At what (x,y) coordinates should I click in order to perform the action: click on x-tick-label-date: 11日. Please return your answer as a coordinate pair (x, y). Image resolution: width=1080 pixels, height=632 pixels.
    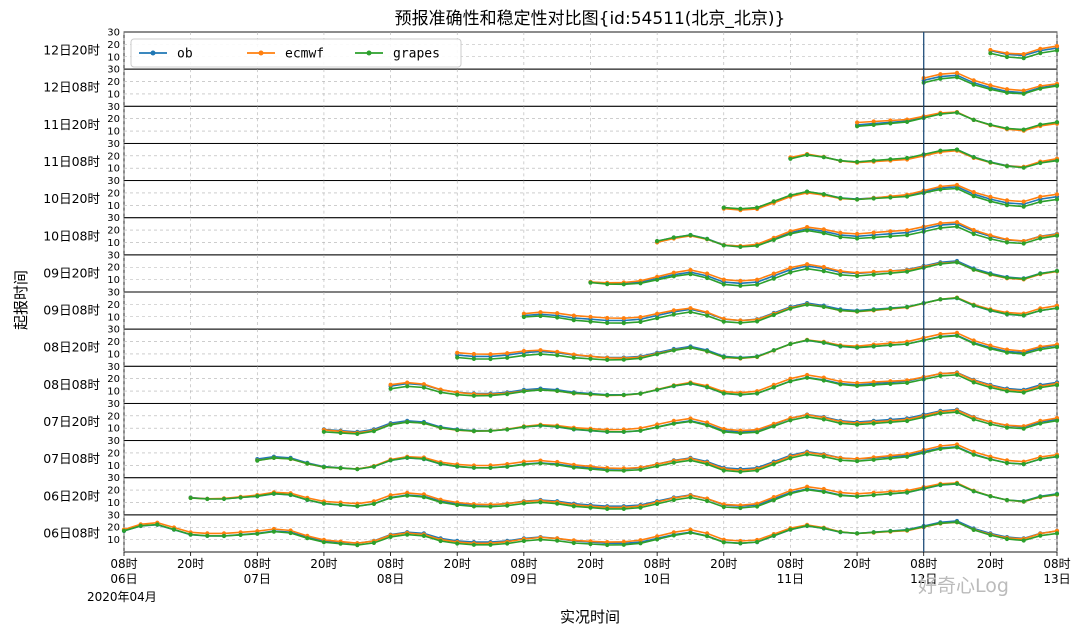
    Looking at the image, I should click on (790, 579).